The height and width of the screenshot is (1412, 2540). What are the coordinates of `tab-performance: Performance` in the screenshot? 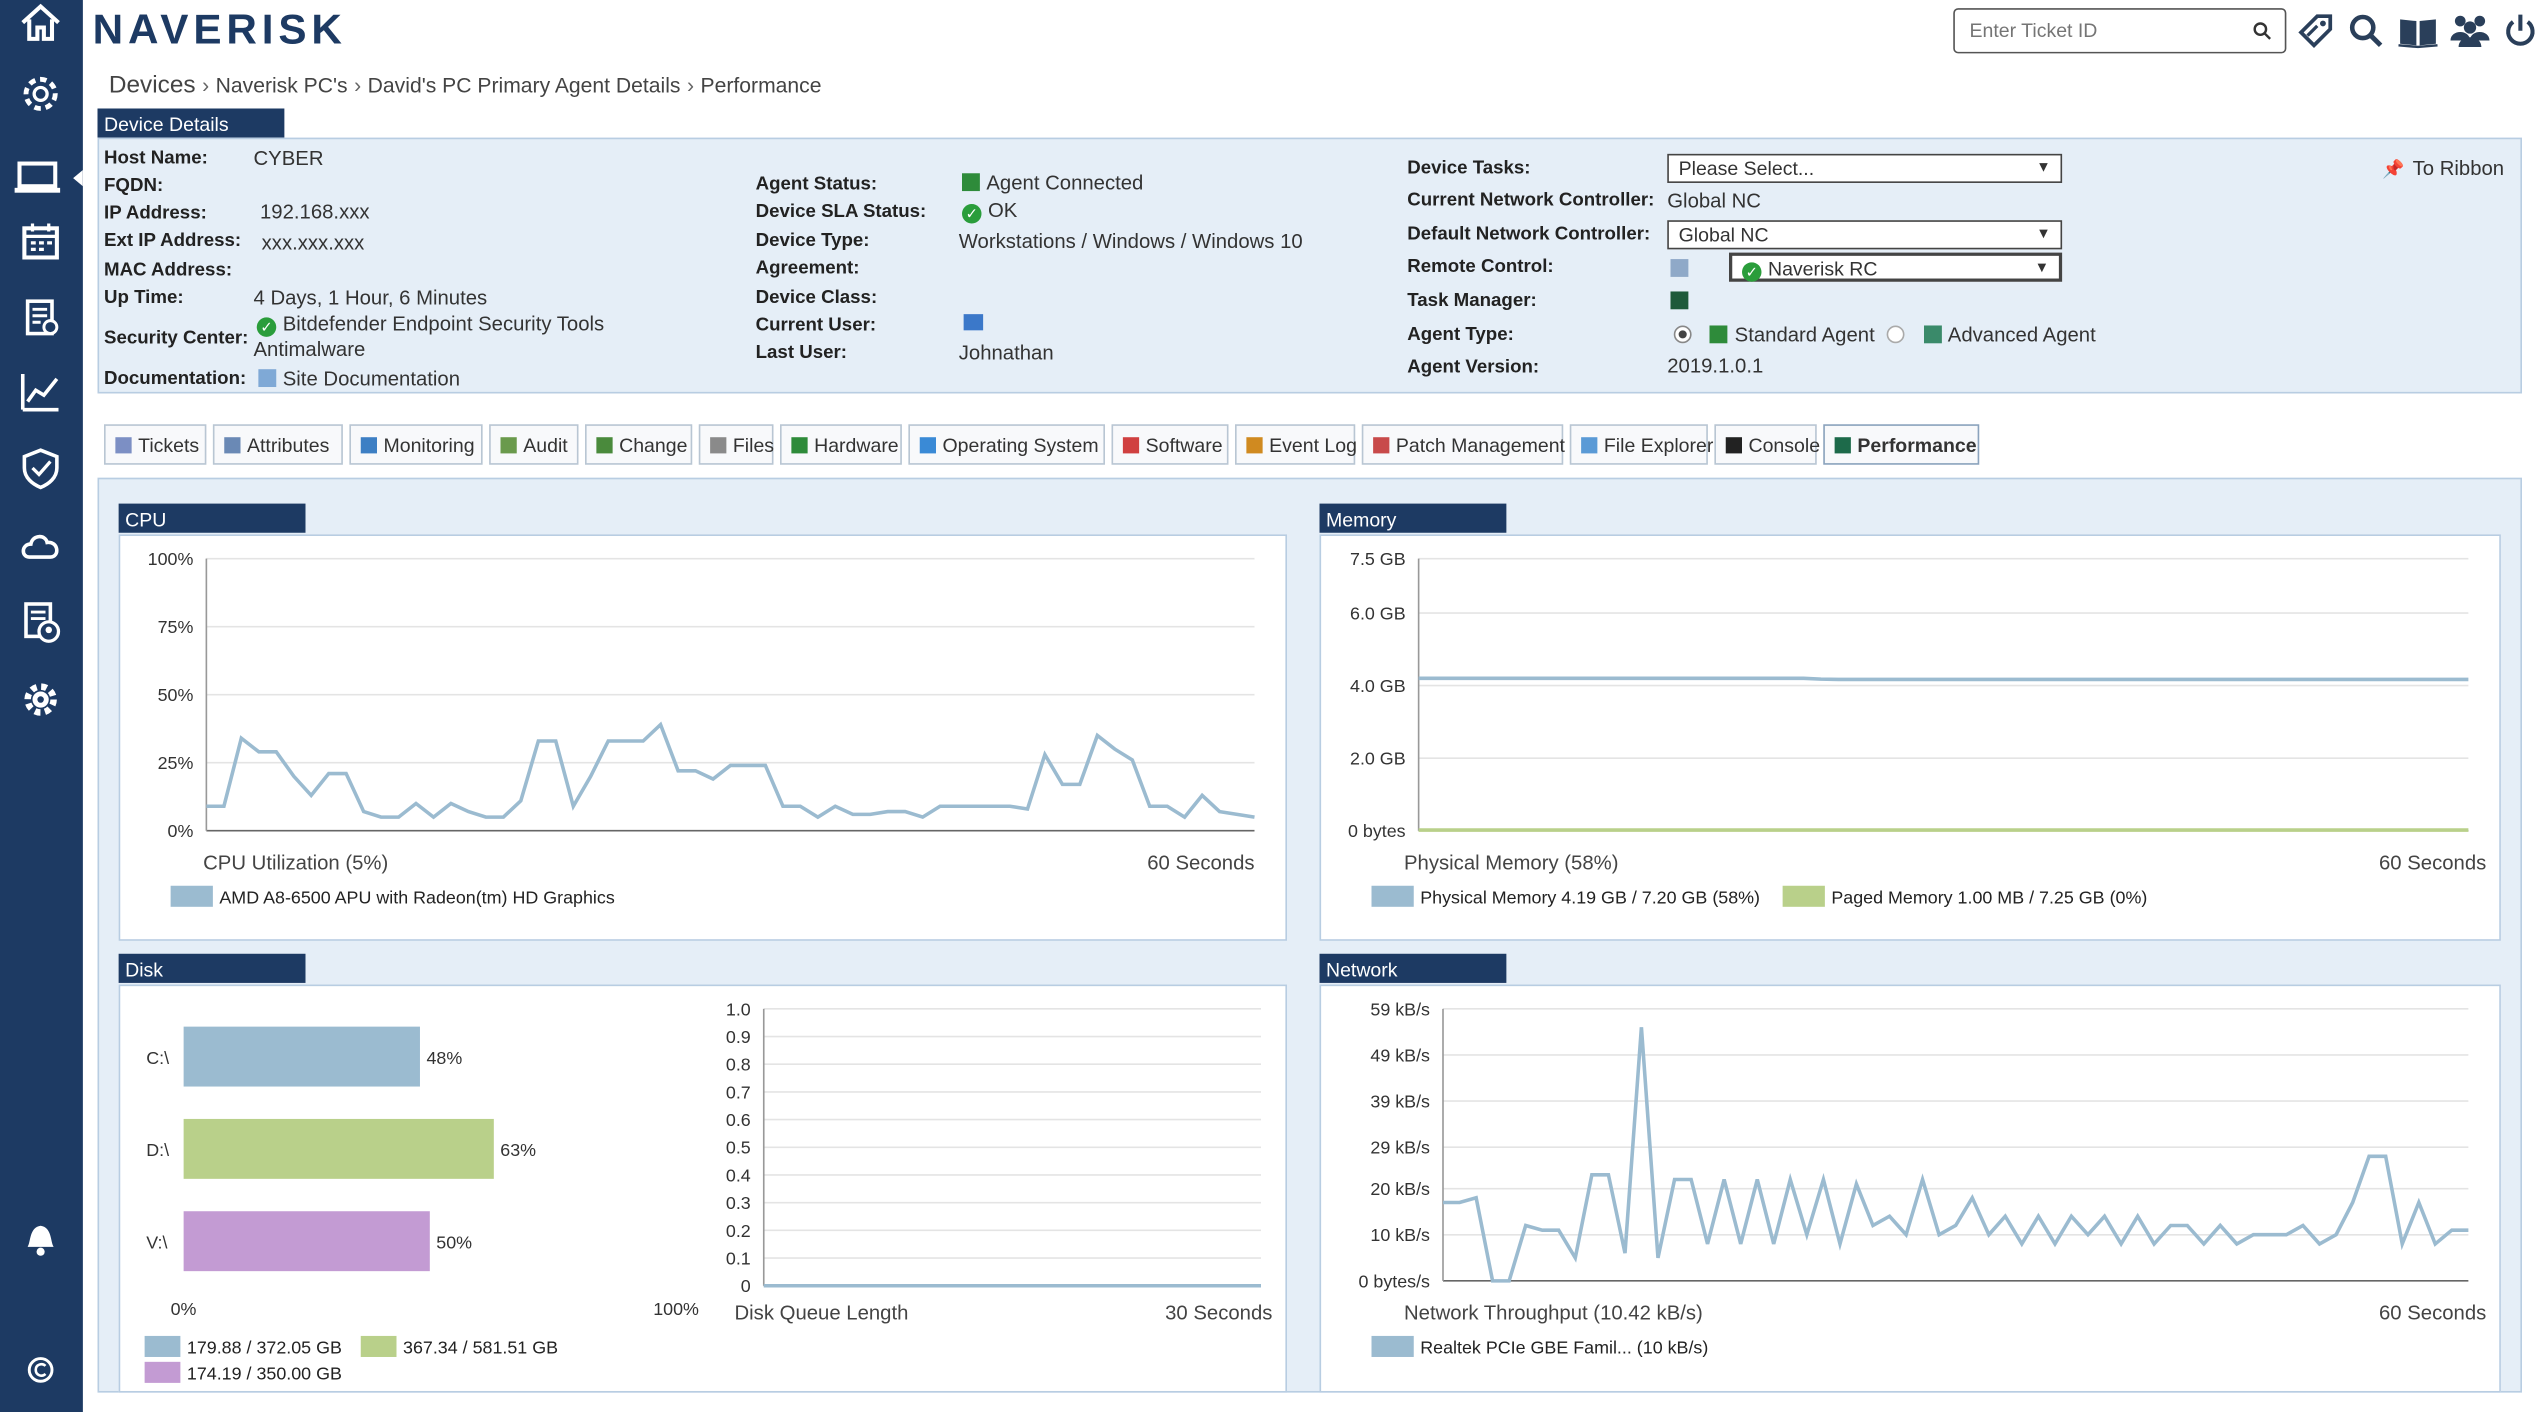 It's located at (1901, 444).